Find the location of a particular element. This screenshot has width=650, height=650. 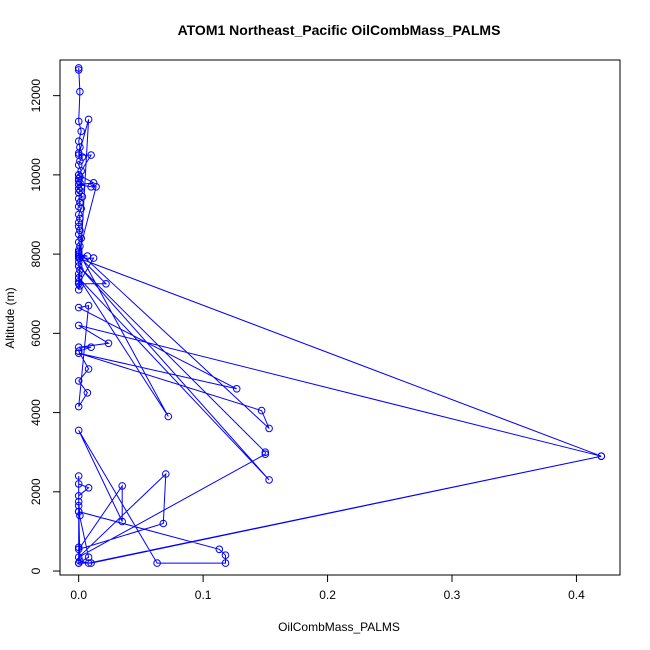

y-tick-label: 4000 is located at coordinates (36, 412).